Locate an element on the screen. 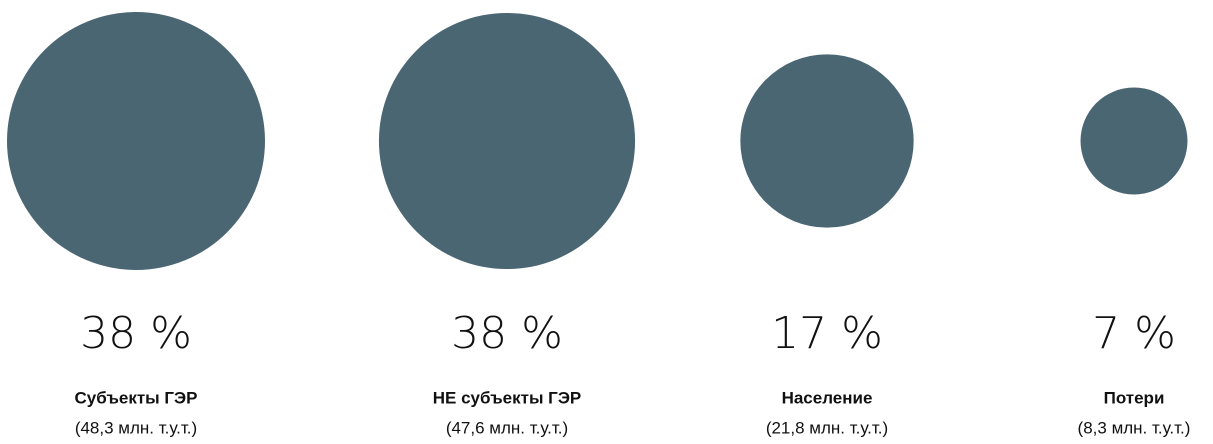 Image resolution: width=1213 pixels, height=444 pixels. category-label: Субъекты ГЭР is located at coordinates (135, 397).